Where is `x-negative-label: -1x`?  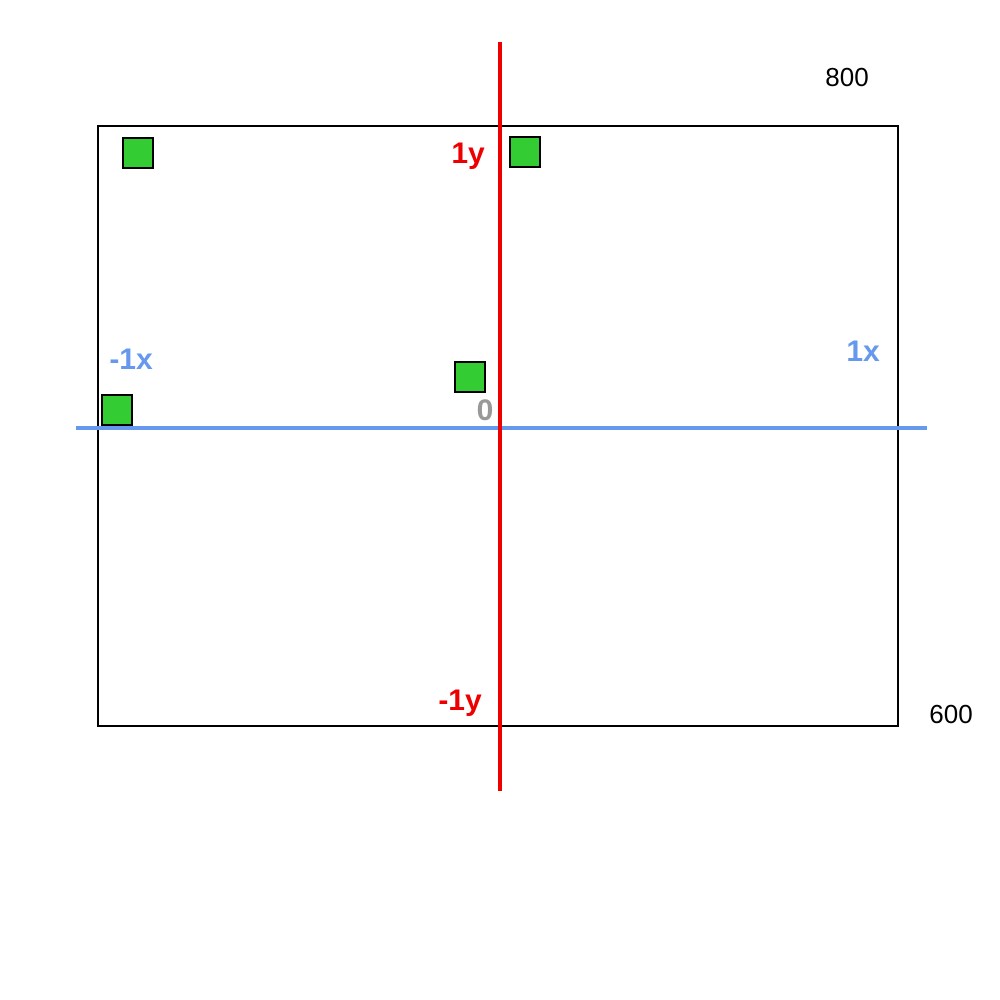
x-negative-label: -1x is located at coordinates (131, 359).